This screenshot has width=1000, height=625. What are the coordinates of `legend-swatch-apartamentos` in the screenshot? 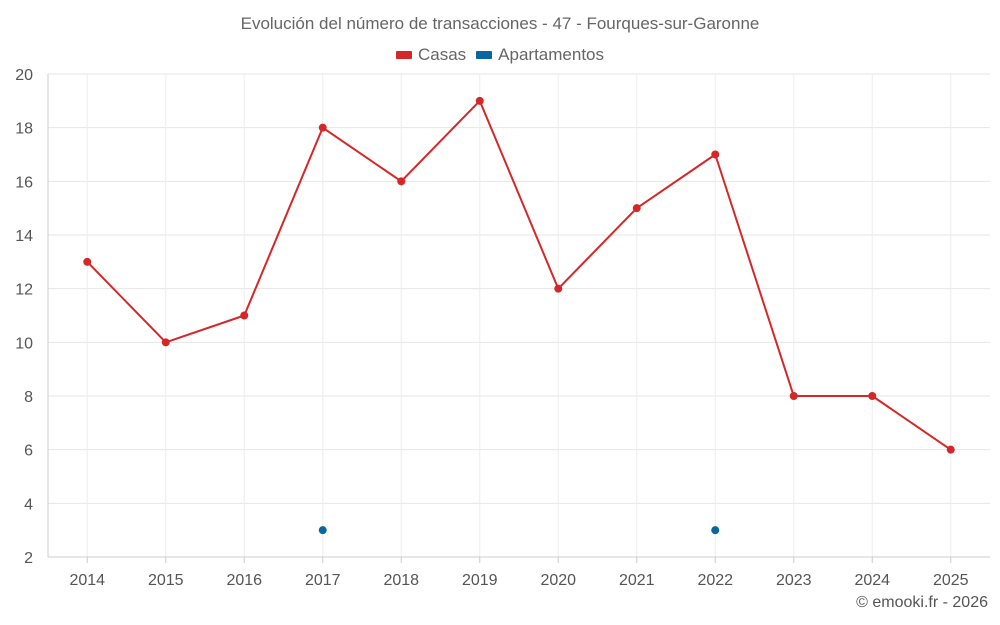 It's located at (484, 55).